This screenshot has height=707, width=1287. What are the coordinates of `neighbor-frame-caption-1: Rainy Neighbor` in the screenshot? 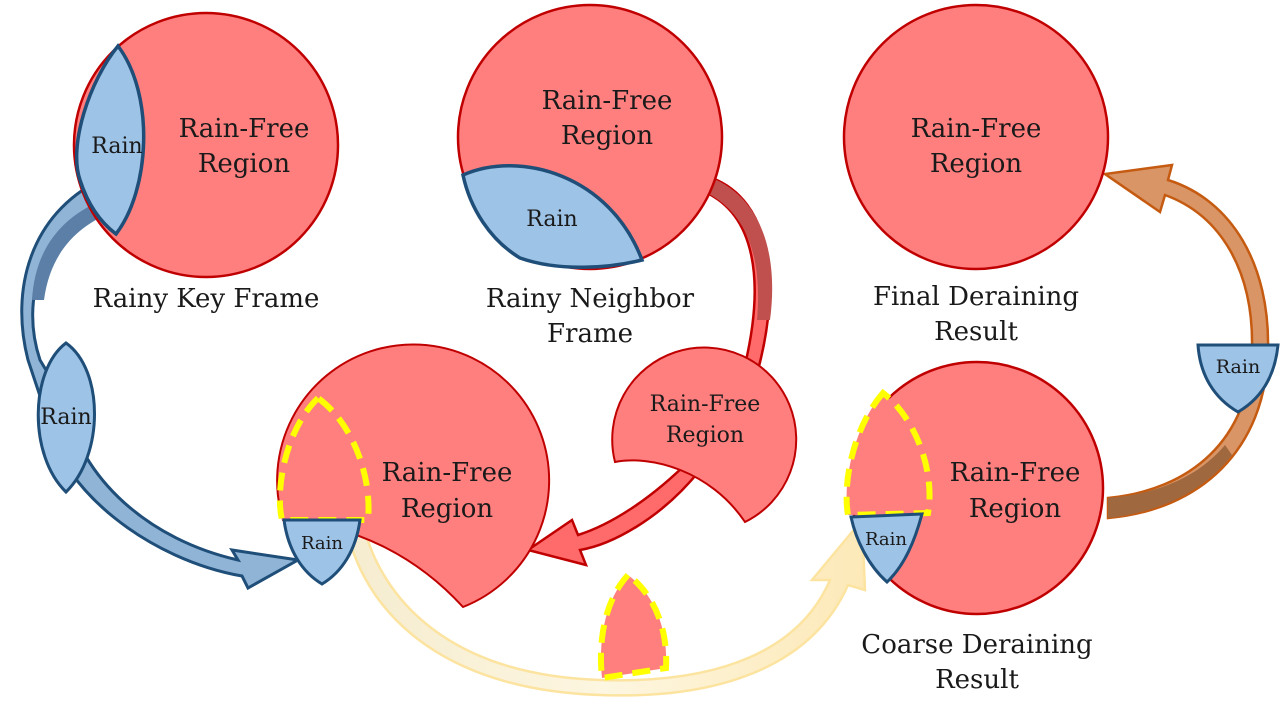 It's located at (590, 299).